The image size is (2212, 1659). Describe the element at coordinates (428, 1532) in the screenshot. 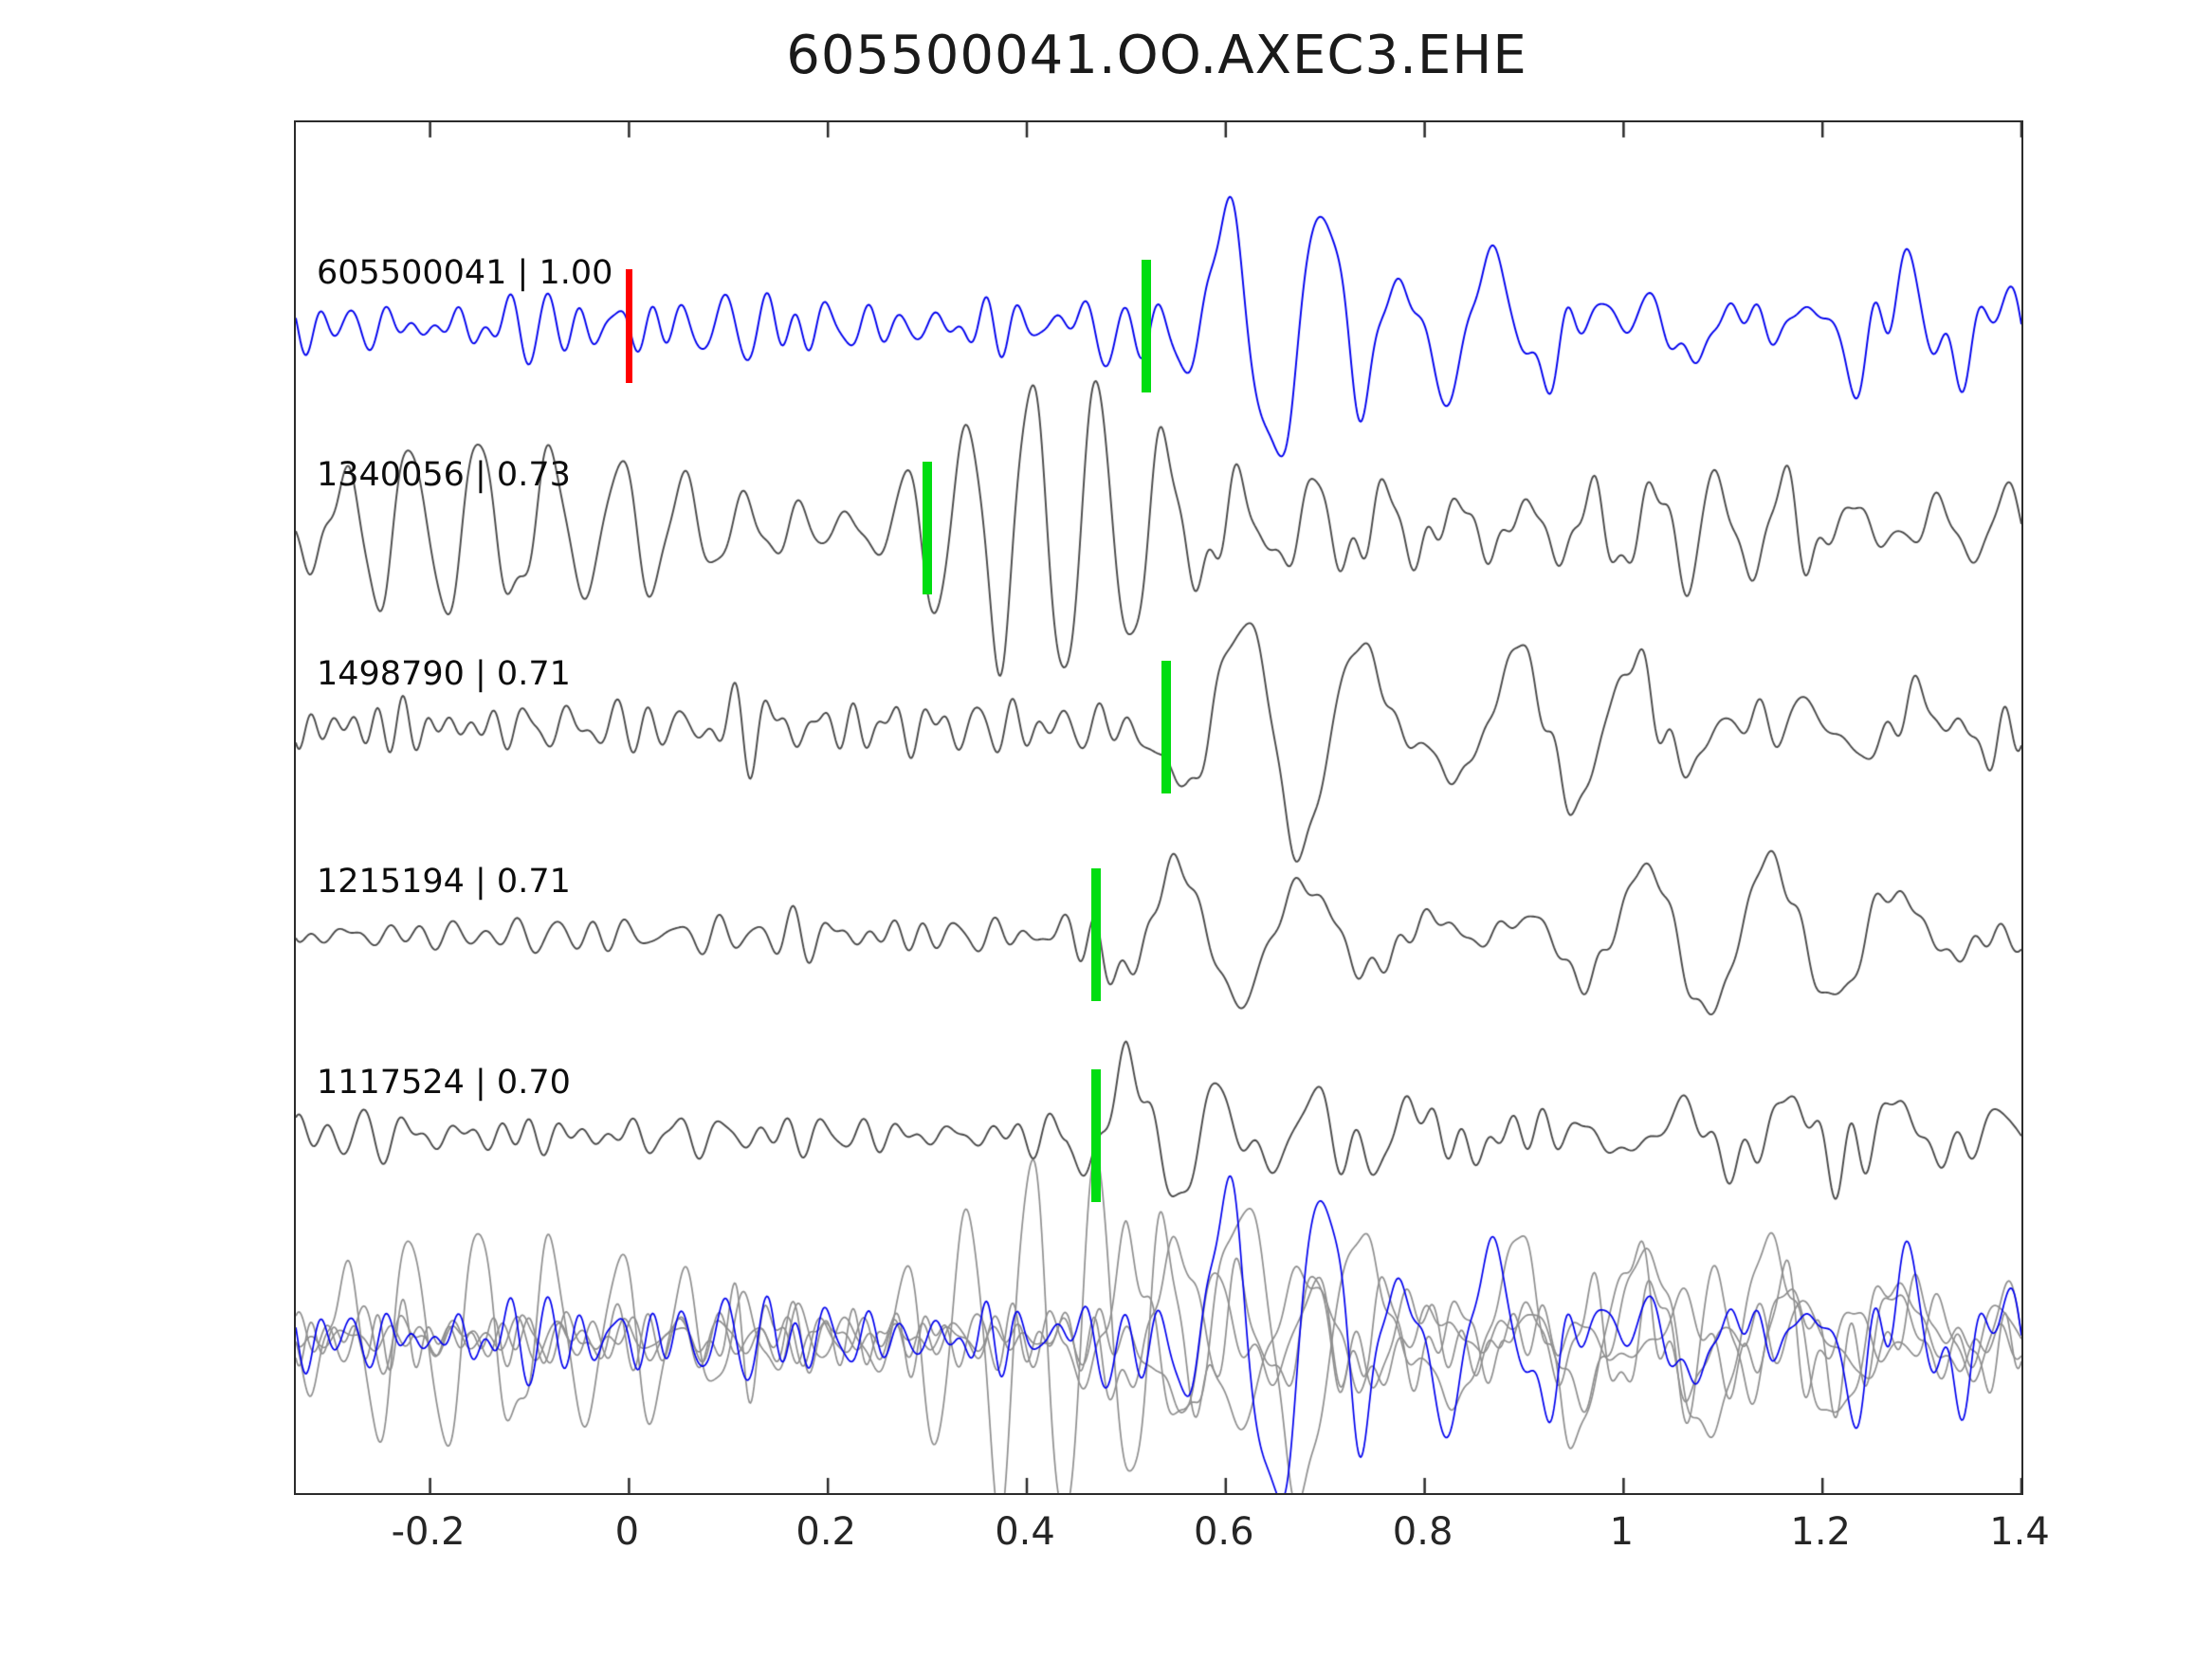

I see `x-tick-label: -0.2` at that location.